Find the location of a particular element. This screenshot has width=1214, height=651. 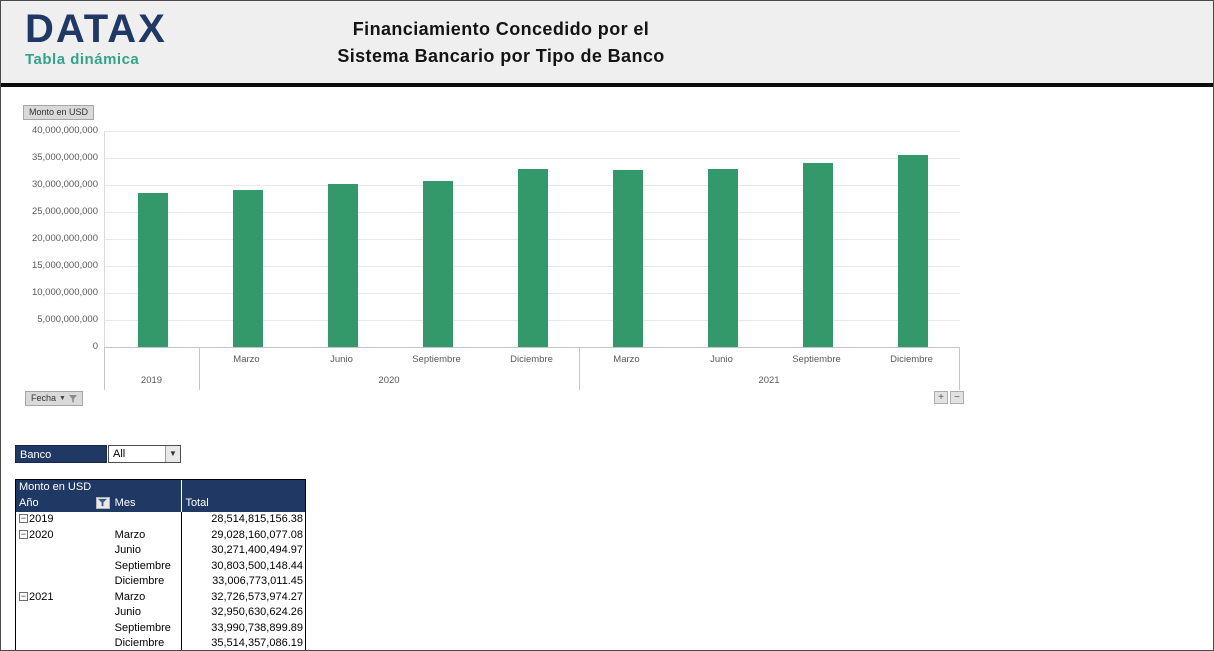

collapse-field-button: − is located at coordinates (957, 397).